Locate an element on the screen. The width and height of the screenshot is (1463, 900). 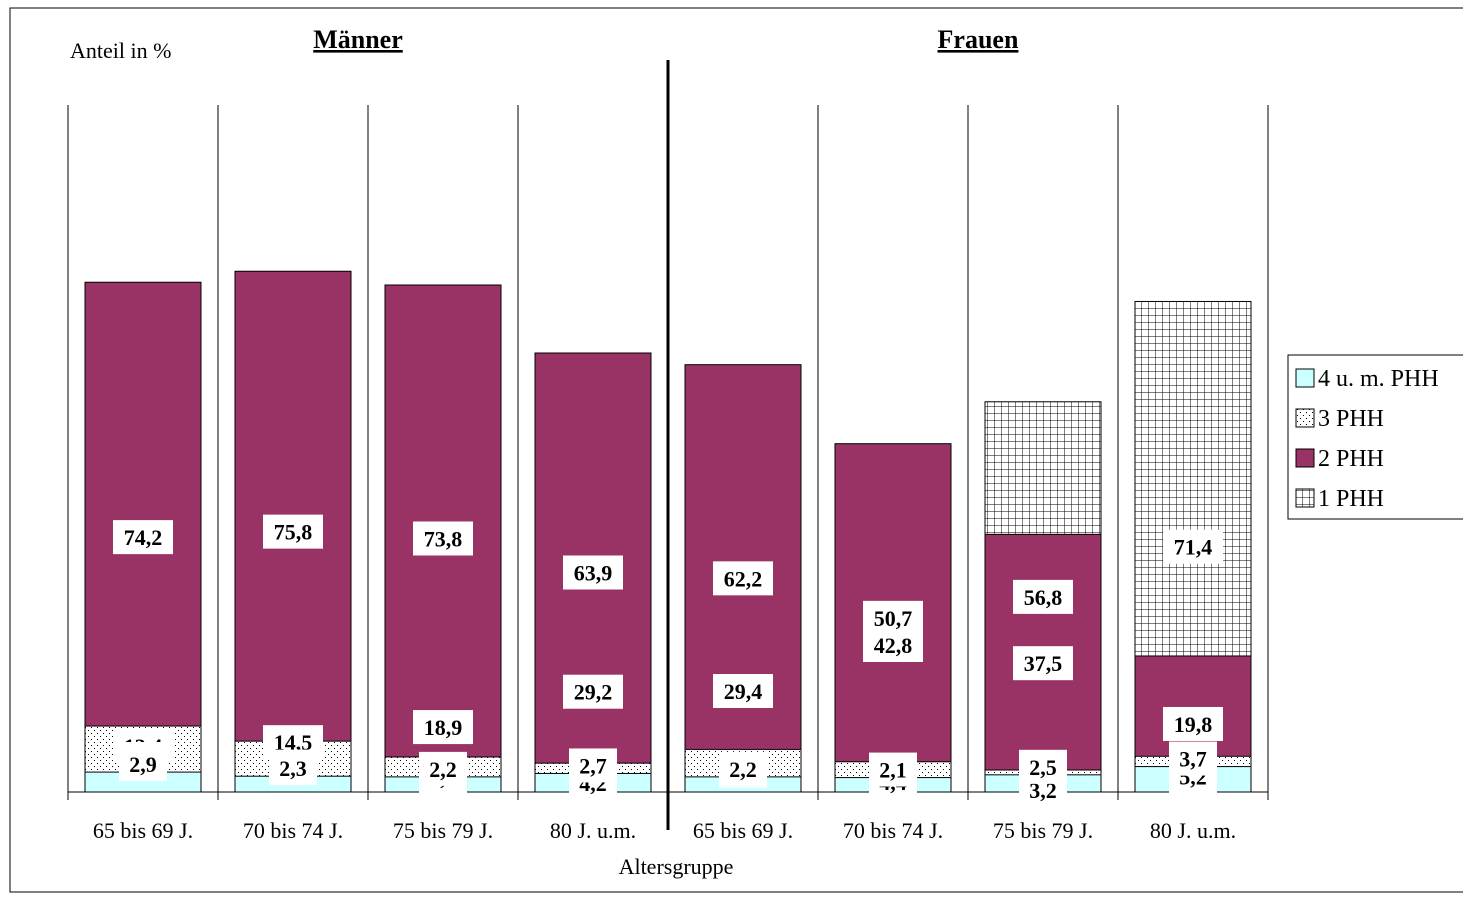
data-label-group: 37,5 is located at coordinates (1043, 663).